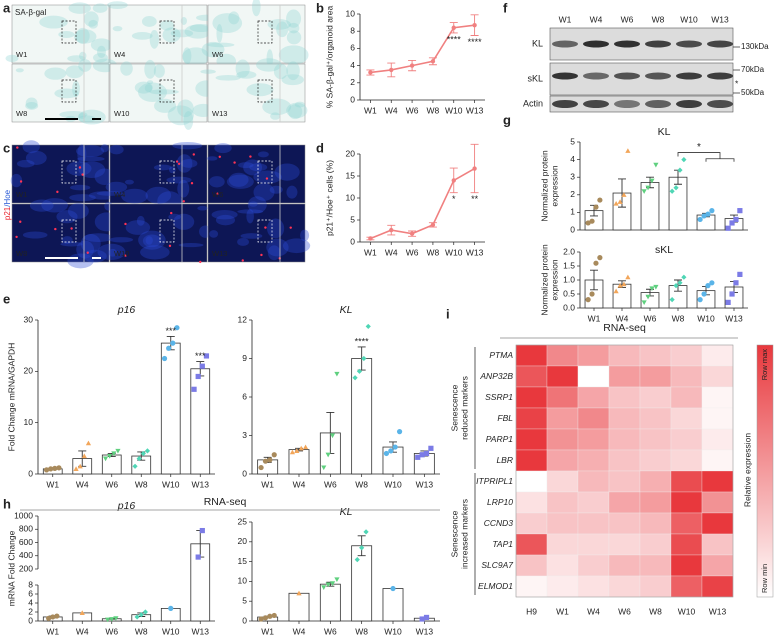  I want to click on x-tick-label: W8, so click(433, 110).